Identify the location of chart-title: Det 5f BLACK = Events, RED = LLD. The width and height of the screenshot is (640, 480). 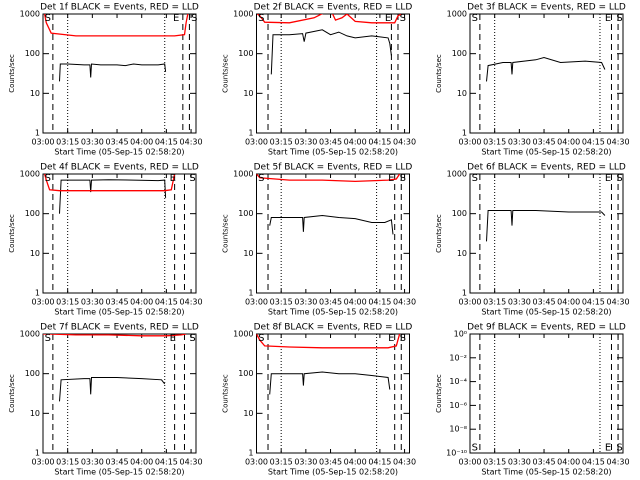
(333, 168).